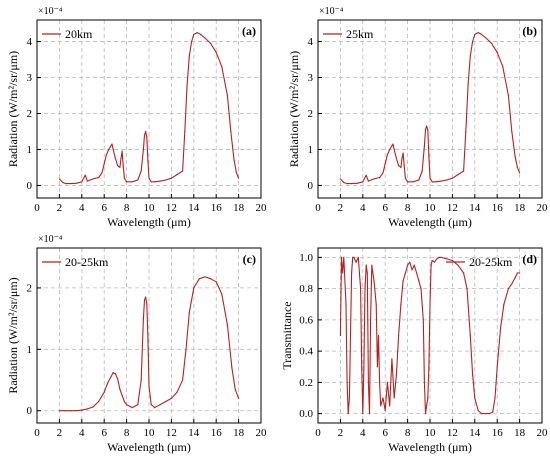 The width and height of the screenshot is (550, 462). I want to click on x-tick-label: 2, so click(60, 208).